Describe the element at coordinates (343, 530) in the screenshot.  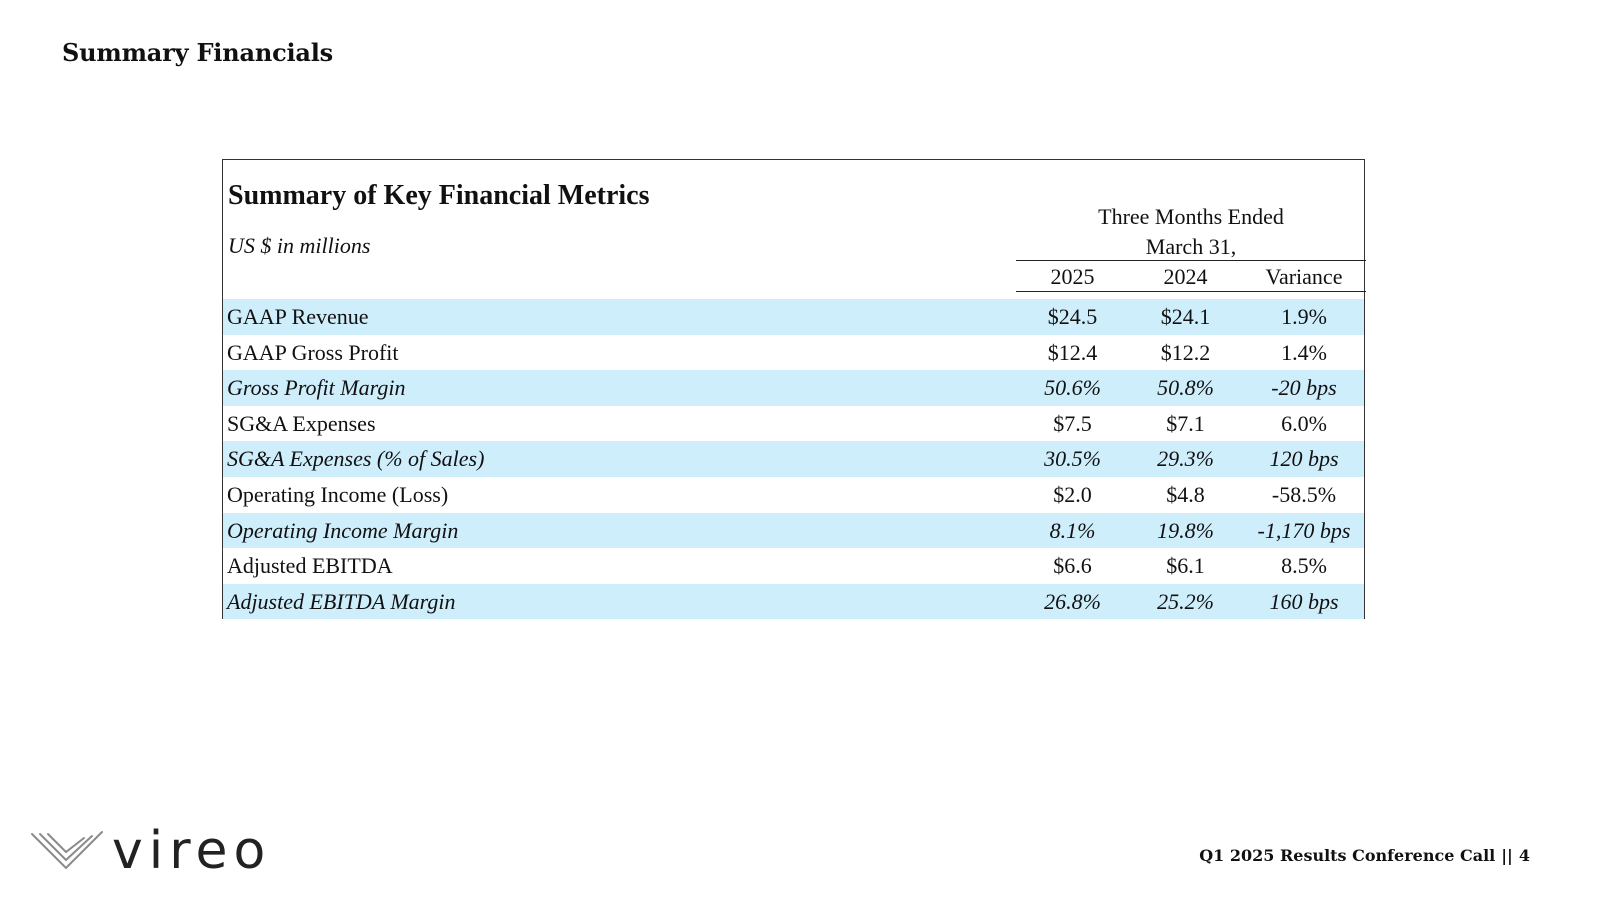
I see `row-label: Operating Income Margin` at that location.